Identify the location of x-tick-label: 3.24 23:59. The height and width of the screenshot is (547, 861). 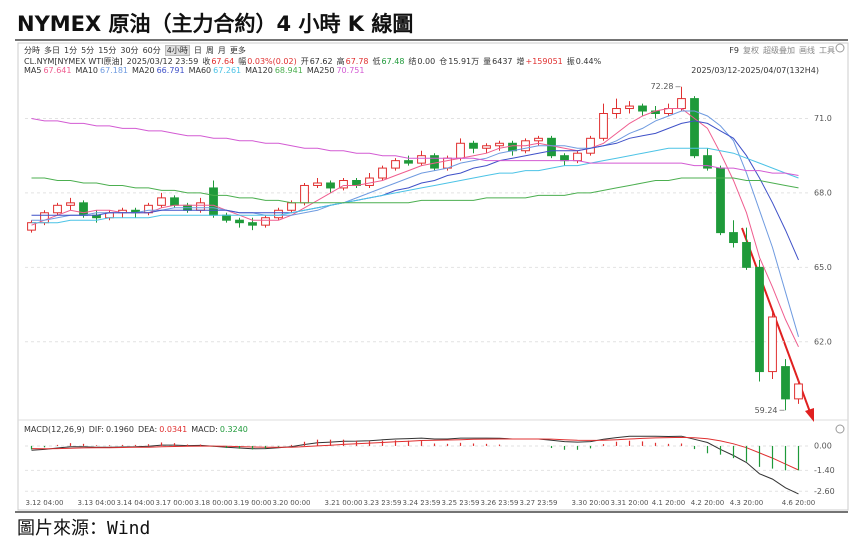
(422, 503).